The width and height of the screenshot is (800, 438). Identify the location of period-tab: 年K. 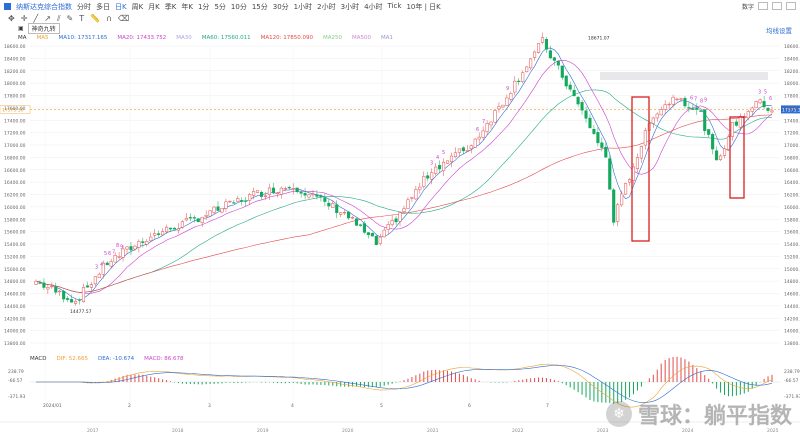
(187, 6).